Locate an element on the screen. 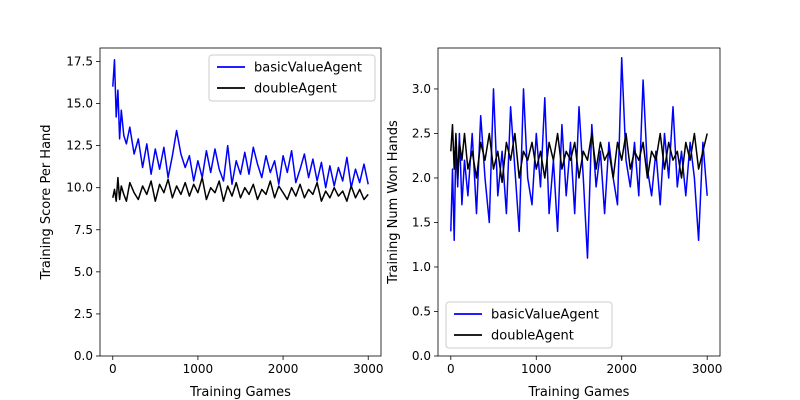 This screenshot has width=800, height=400. y-tick-label: 15.0 is located at coordinates (79, 104).